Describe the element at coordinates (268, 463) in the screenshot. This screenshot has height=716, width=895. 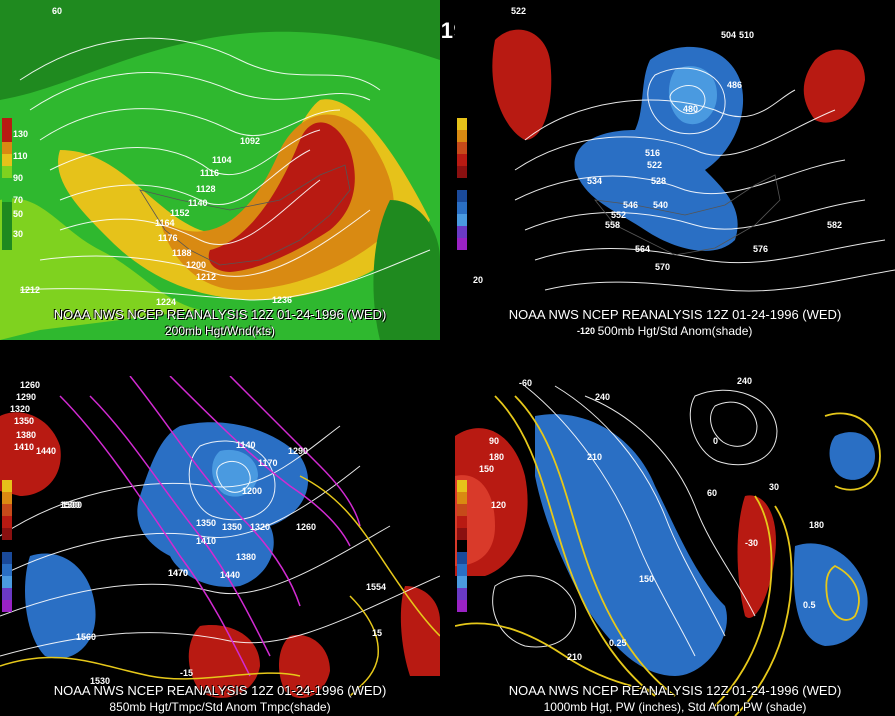
I see `contour-label: 1170` at that location.